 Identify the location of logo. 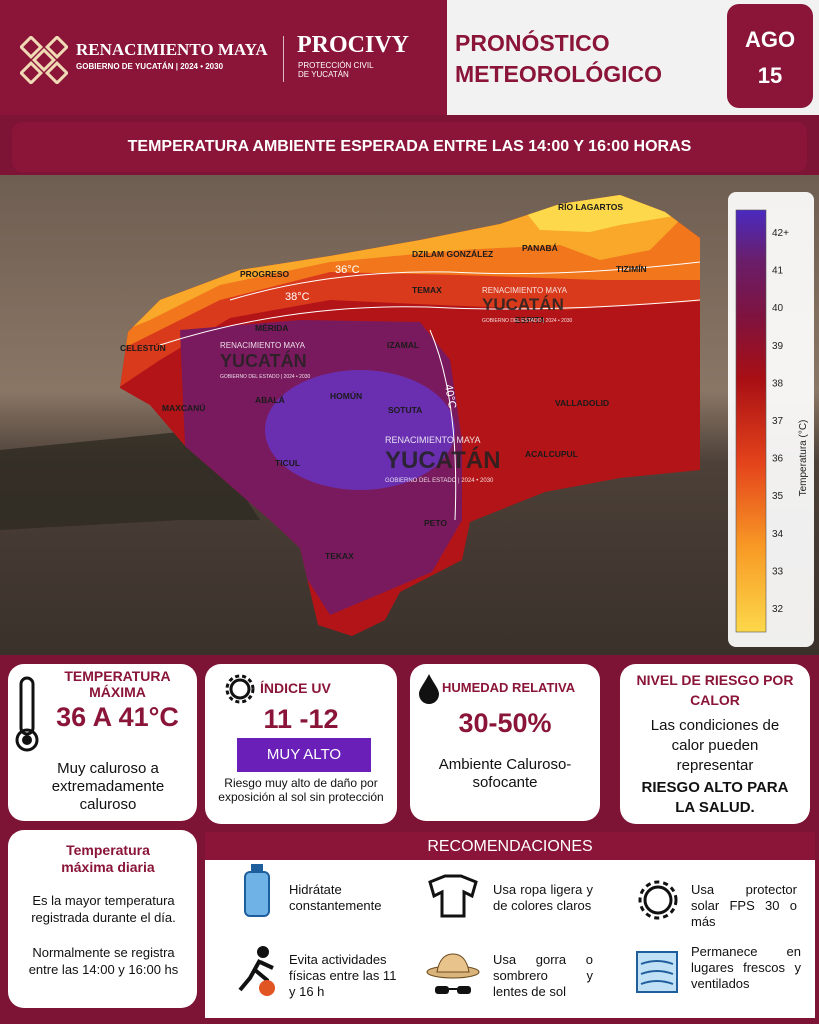
(44, 60).